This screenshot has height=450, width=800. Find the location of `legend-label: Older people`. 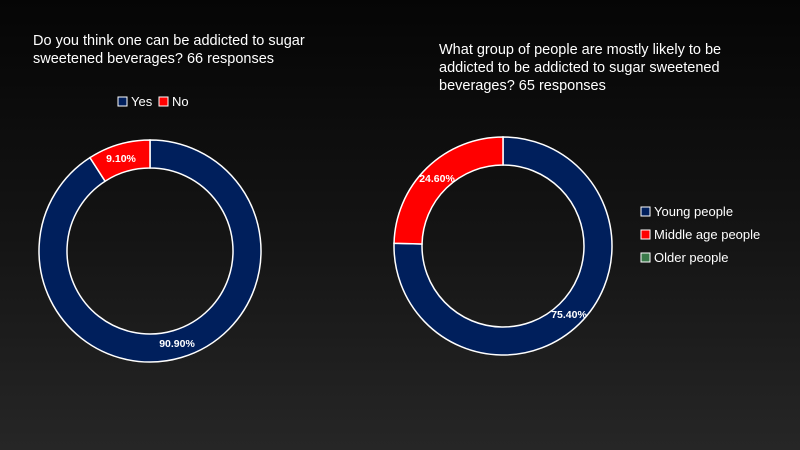

legend-label: Older people is located at coordinates (691, 257).